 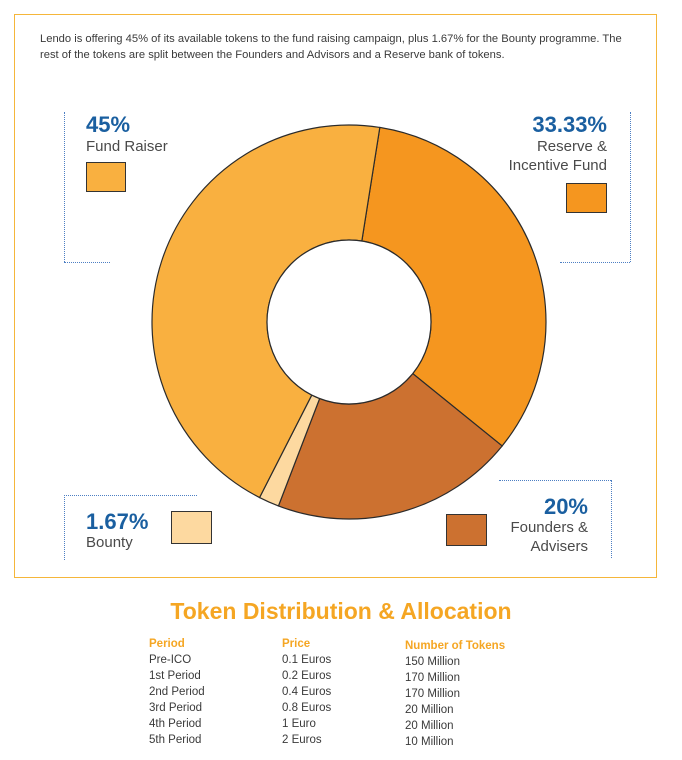 What do you see at coordinates (557, 156) in the screenshot?
I see `reserve-label: Reserve & Incentive Fund` at bounding box center [557, 156].